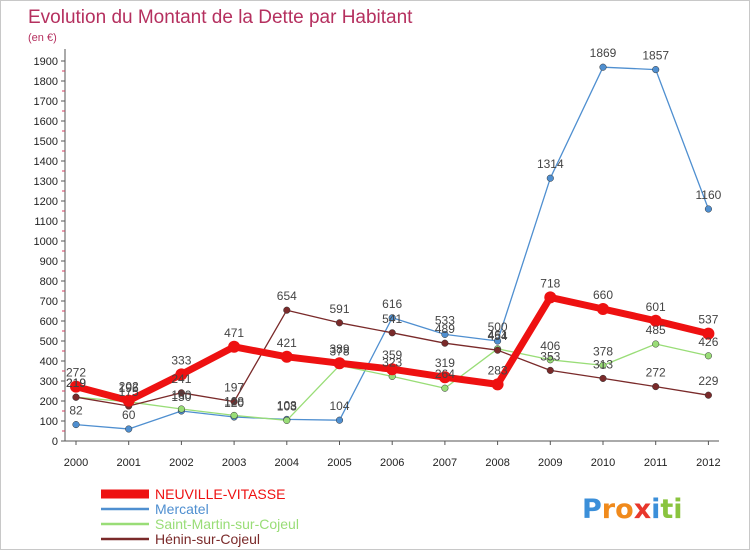 This screenshot has height=550, width=750. I want to click on data-label: 283, so click(498, 370).